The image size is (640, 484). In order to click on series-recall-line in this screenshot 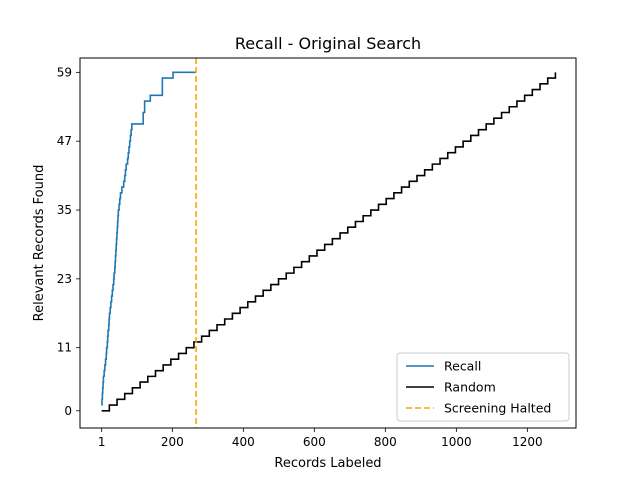, I will do `click(149, 238)`.